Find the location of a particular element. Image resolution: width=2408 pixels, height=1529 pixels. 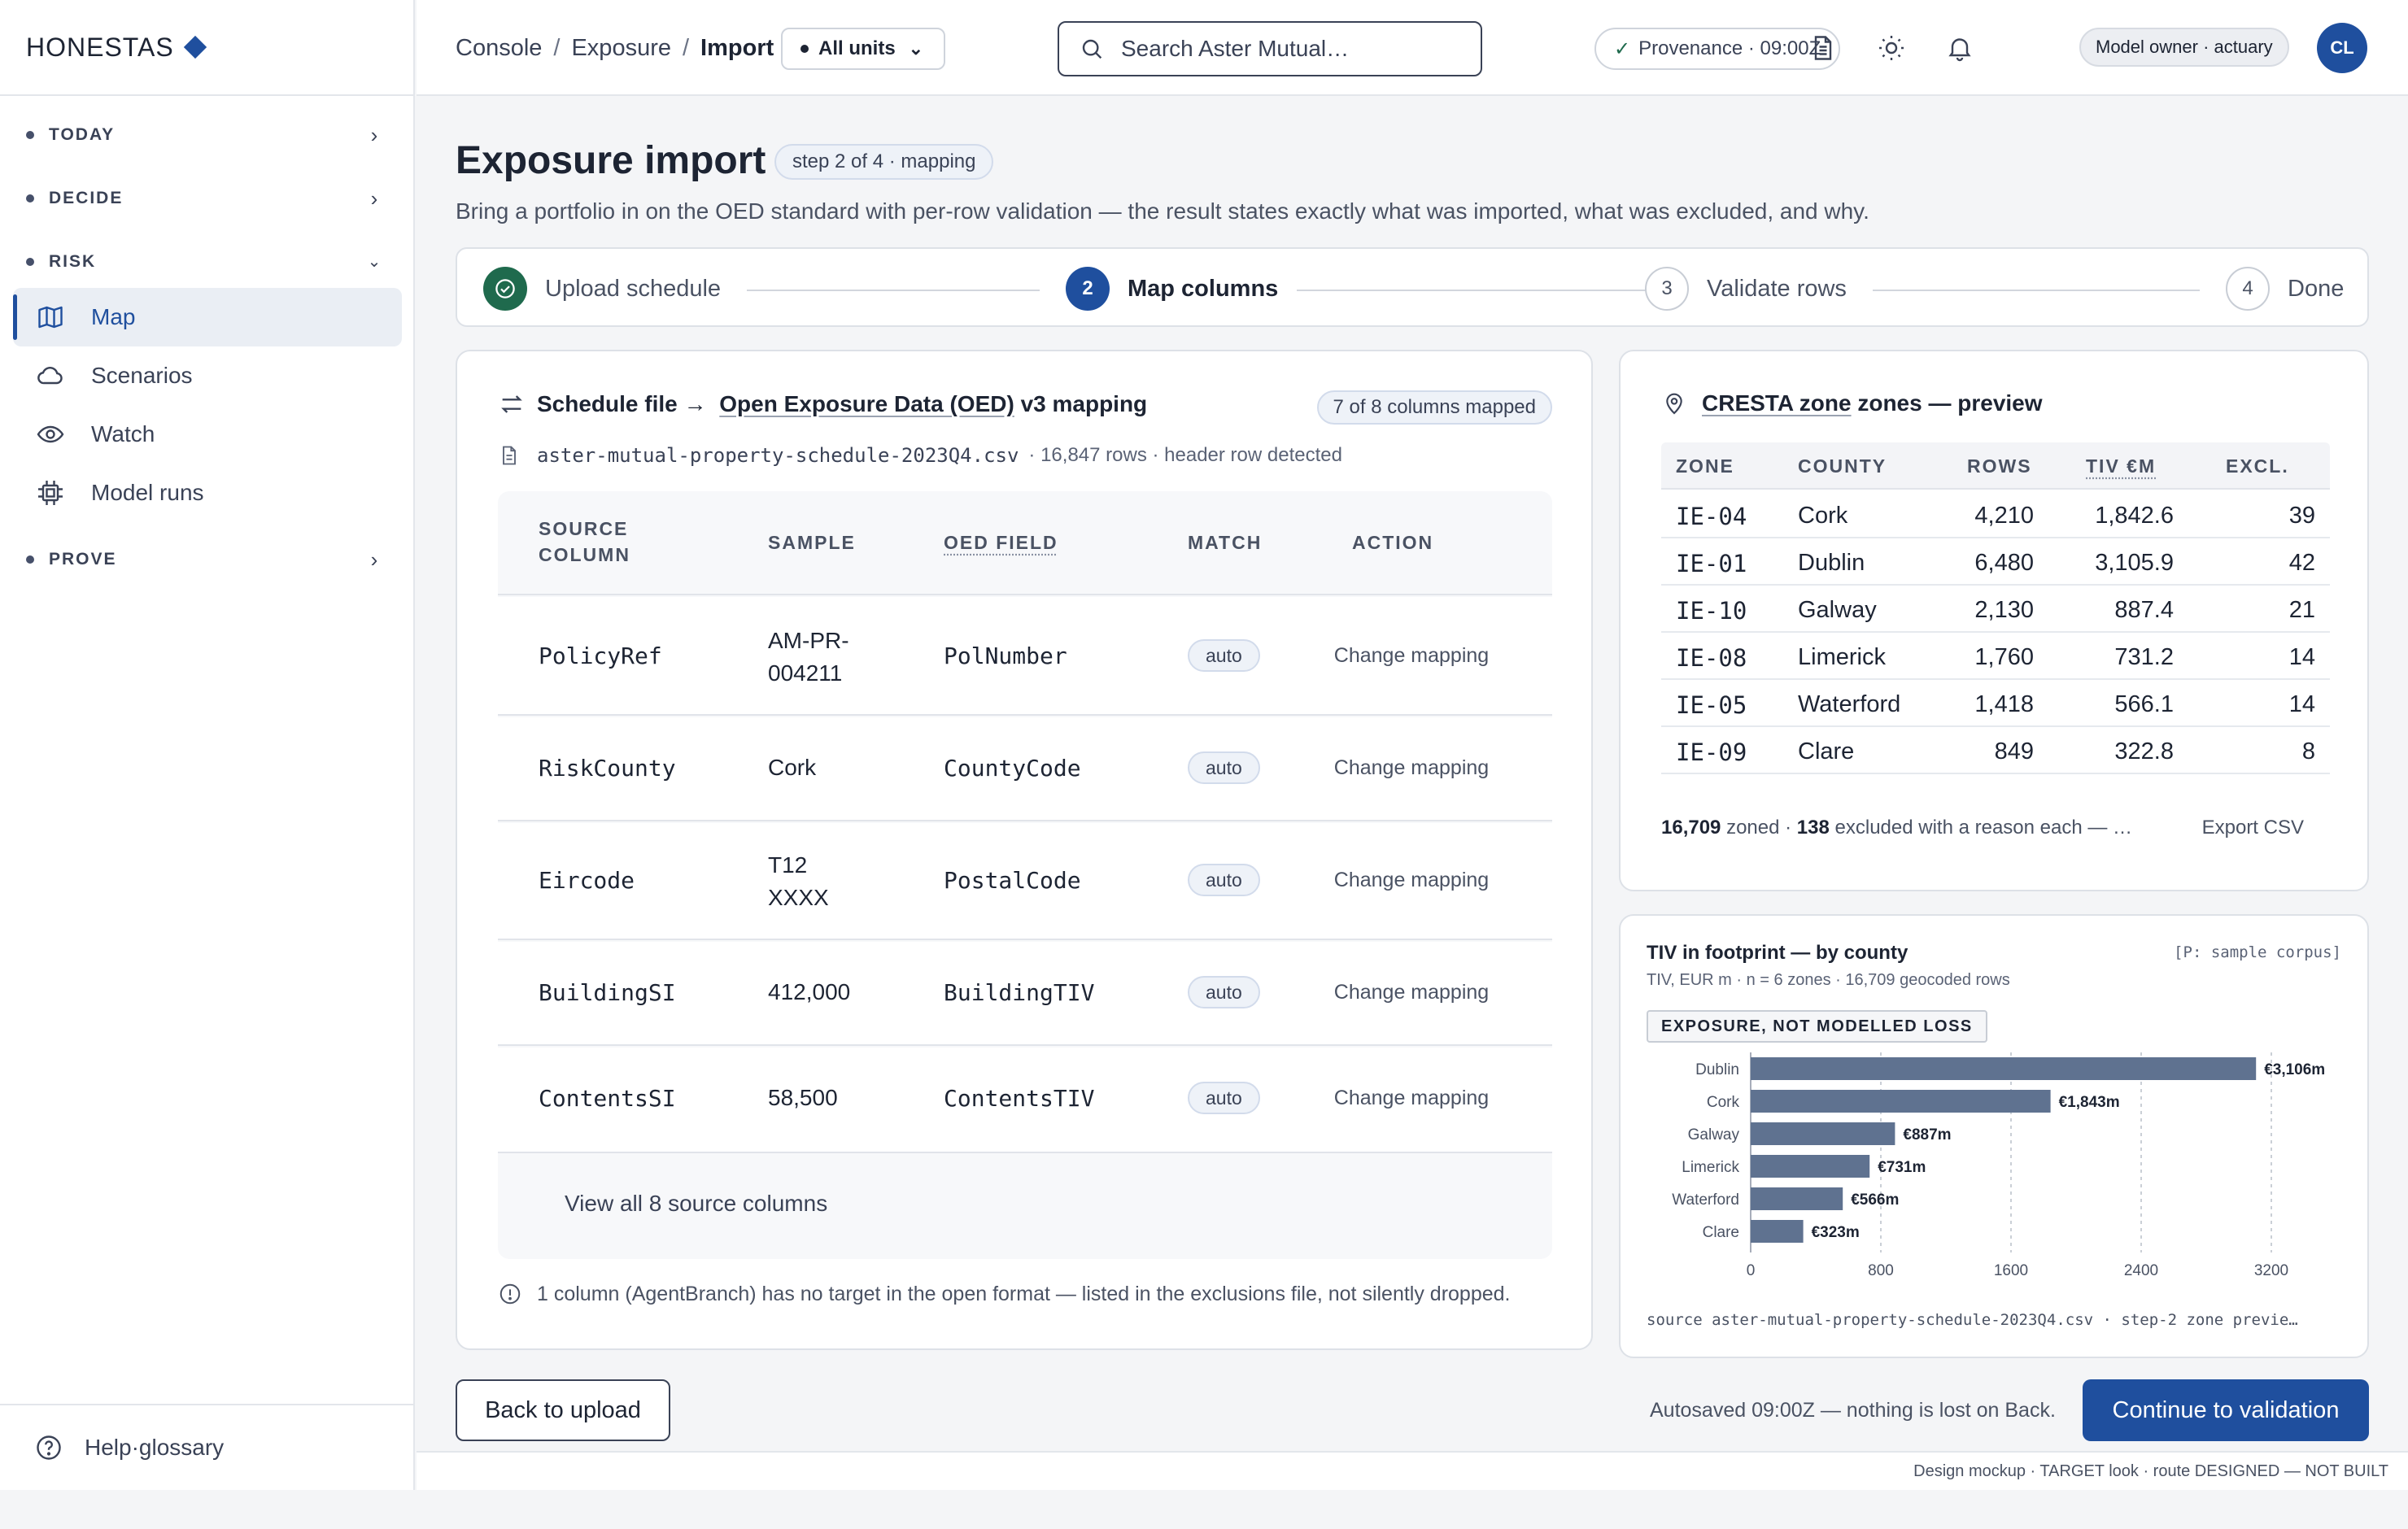

step-label: Map columns is located at coordinates (1204, 288).